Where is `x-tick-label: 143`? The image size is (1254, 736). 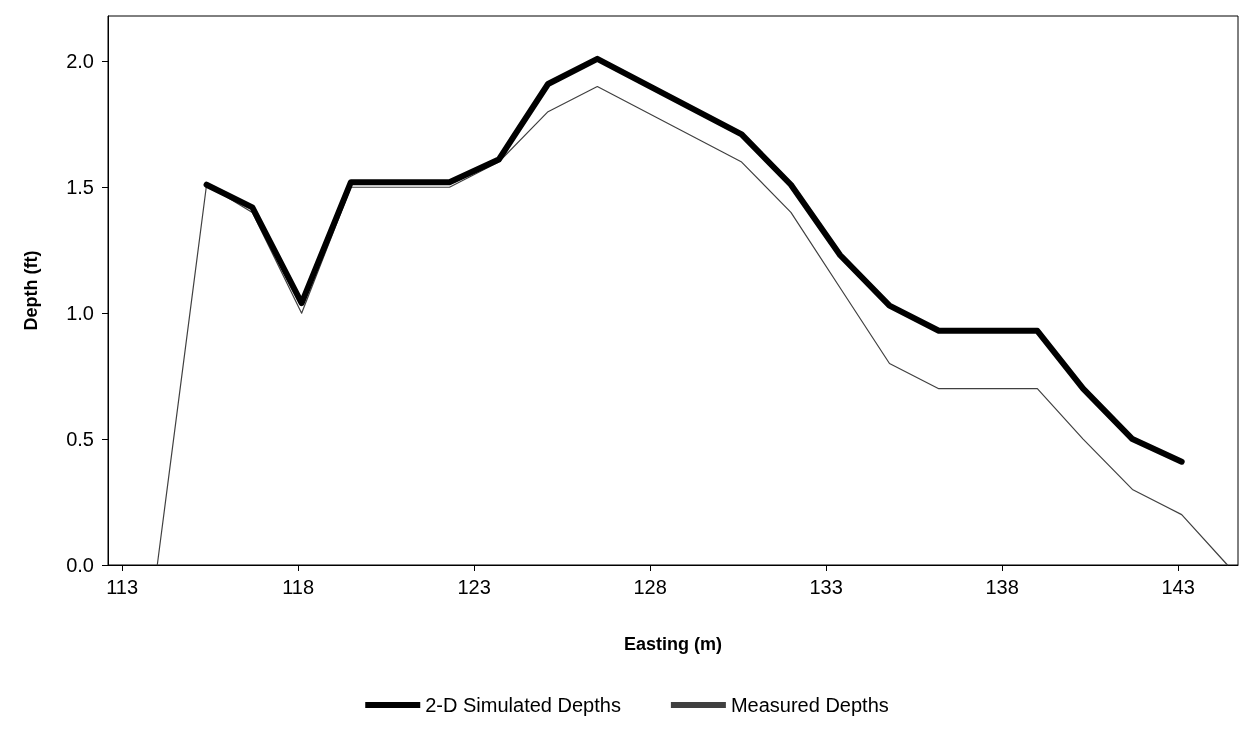 x-tick-label: 143 is located at coordinates (1178, 587).